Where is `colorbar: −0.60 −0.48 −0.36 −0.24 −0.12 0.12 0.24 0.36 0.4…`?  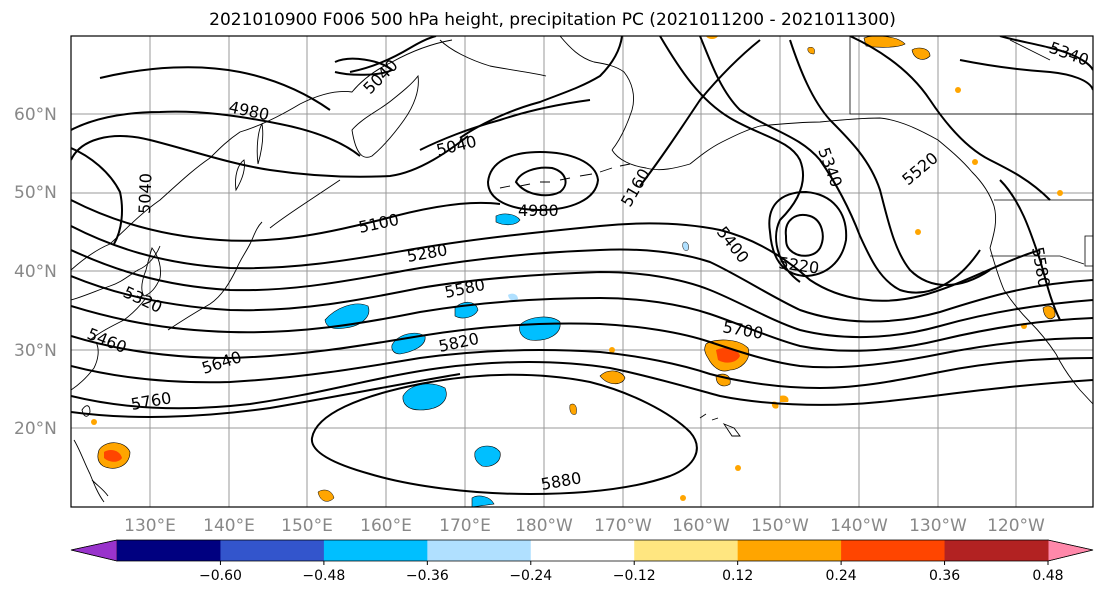
colorbar: −0.60 −0.48 −0.36 −0.24 −0.12 0.12 0.24 0.36 0.4… is located at coordinates (582, 561).